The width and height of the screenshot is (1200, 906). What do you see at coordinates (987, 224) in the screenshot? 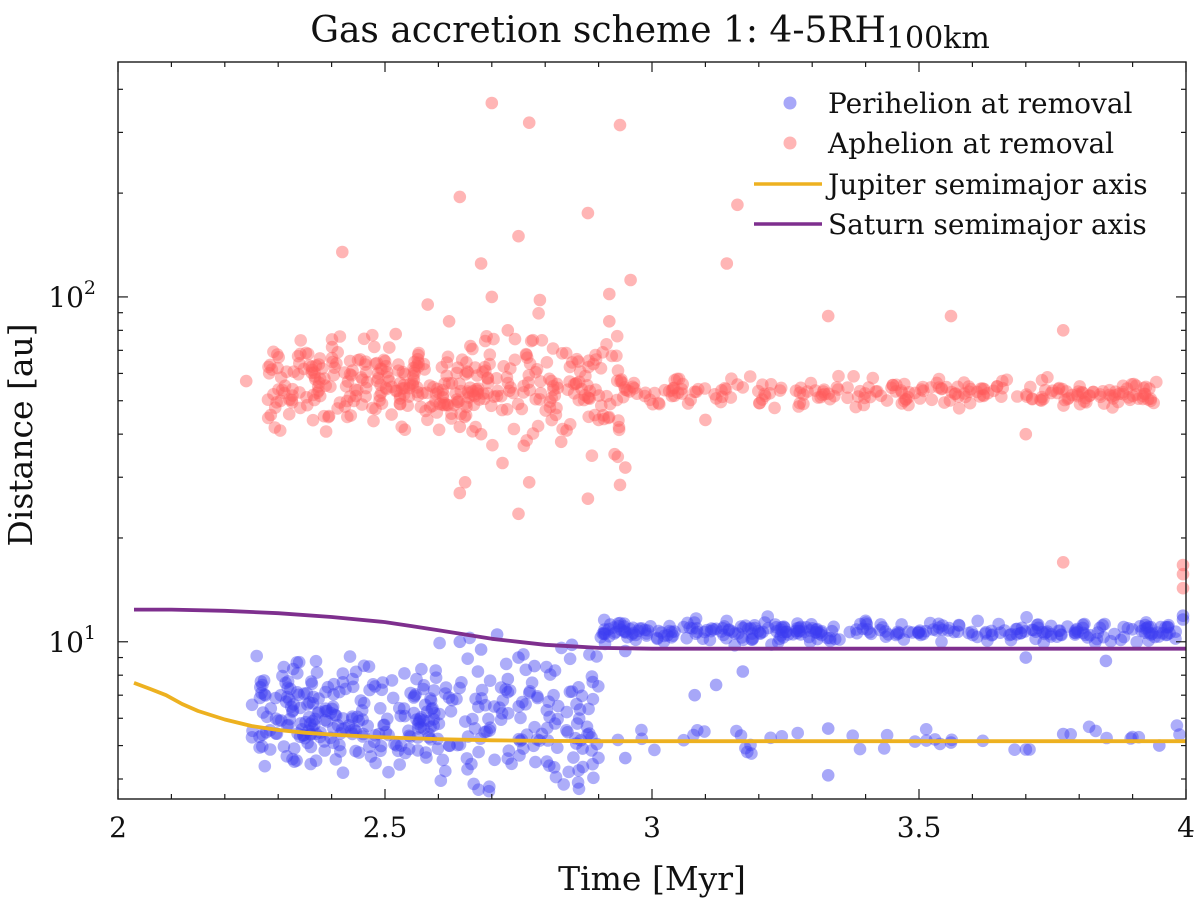
I see `legend-label-saturn: Saturn semimajor axis` at bounding box center [987, 224].